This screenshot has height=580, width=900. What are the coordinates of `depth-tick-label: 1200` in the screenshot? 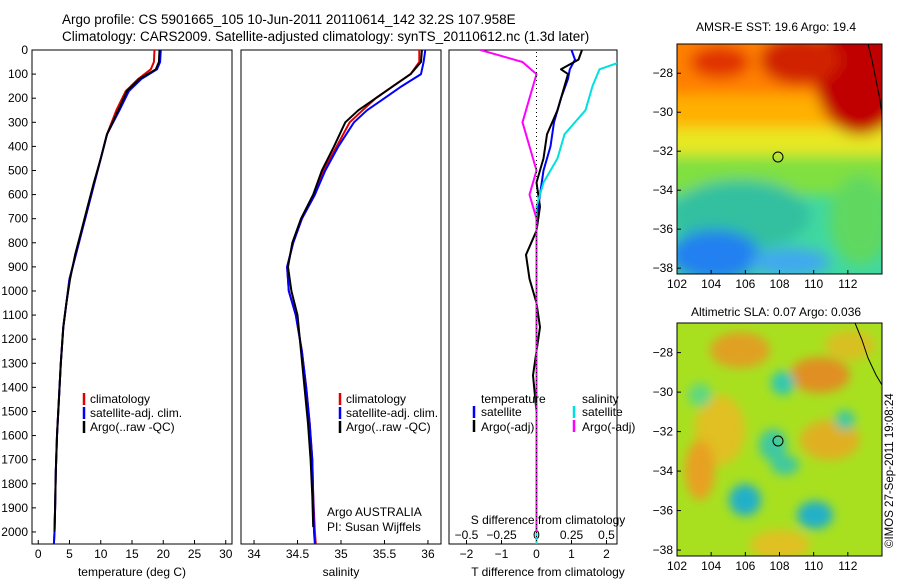 It's located at (14, 339).